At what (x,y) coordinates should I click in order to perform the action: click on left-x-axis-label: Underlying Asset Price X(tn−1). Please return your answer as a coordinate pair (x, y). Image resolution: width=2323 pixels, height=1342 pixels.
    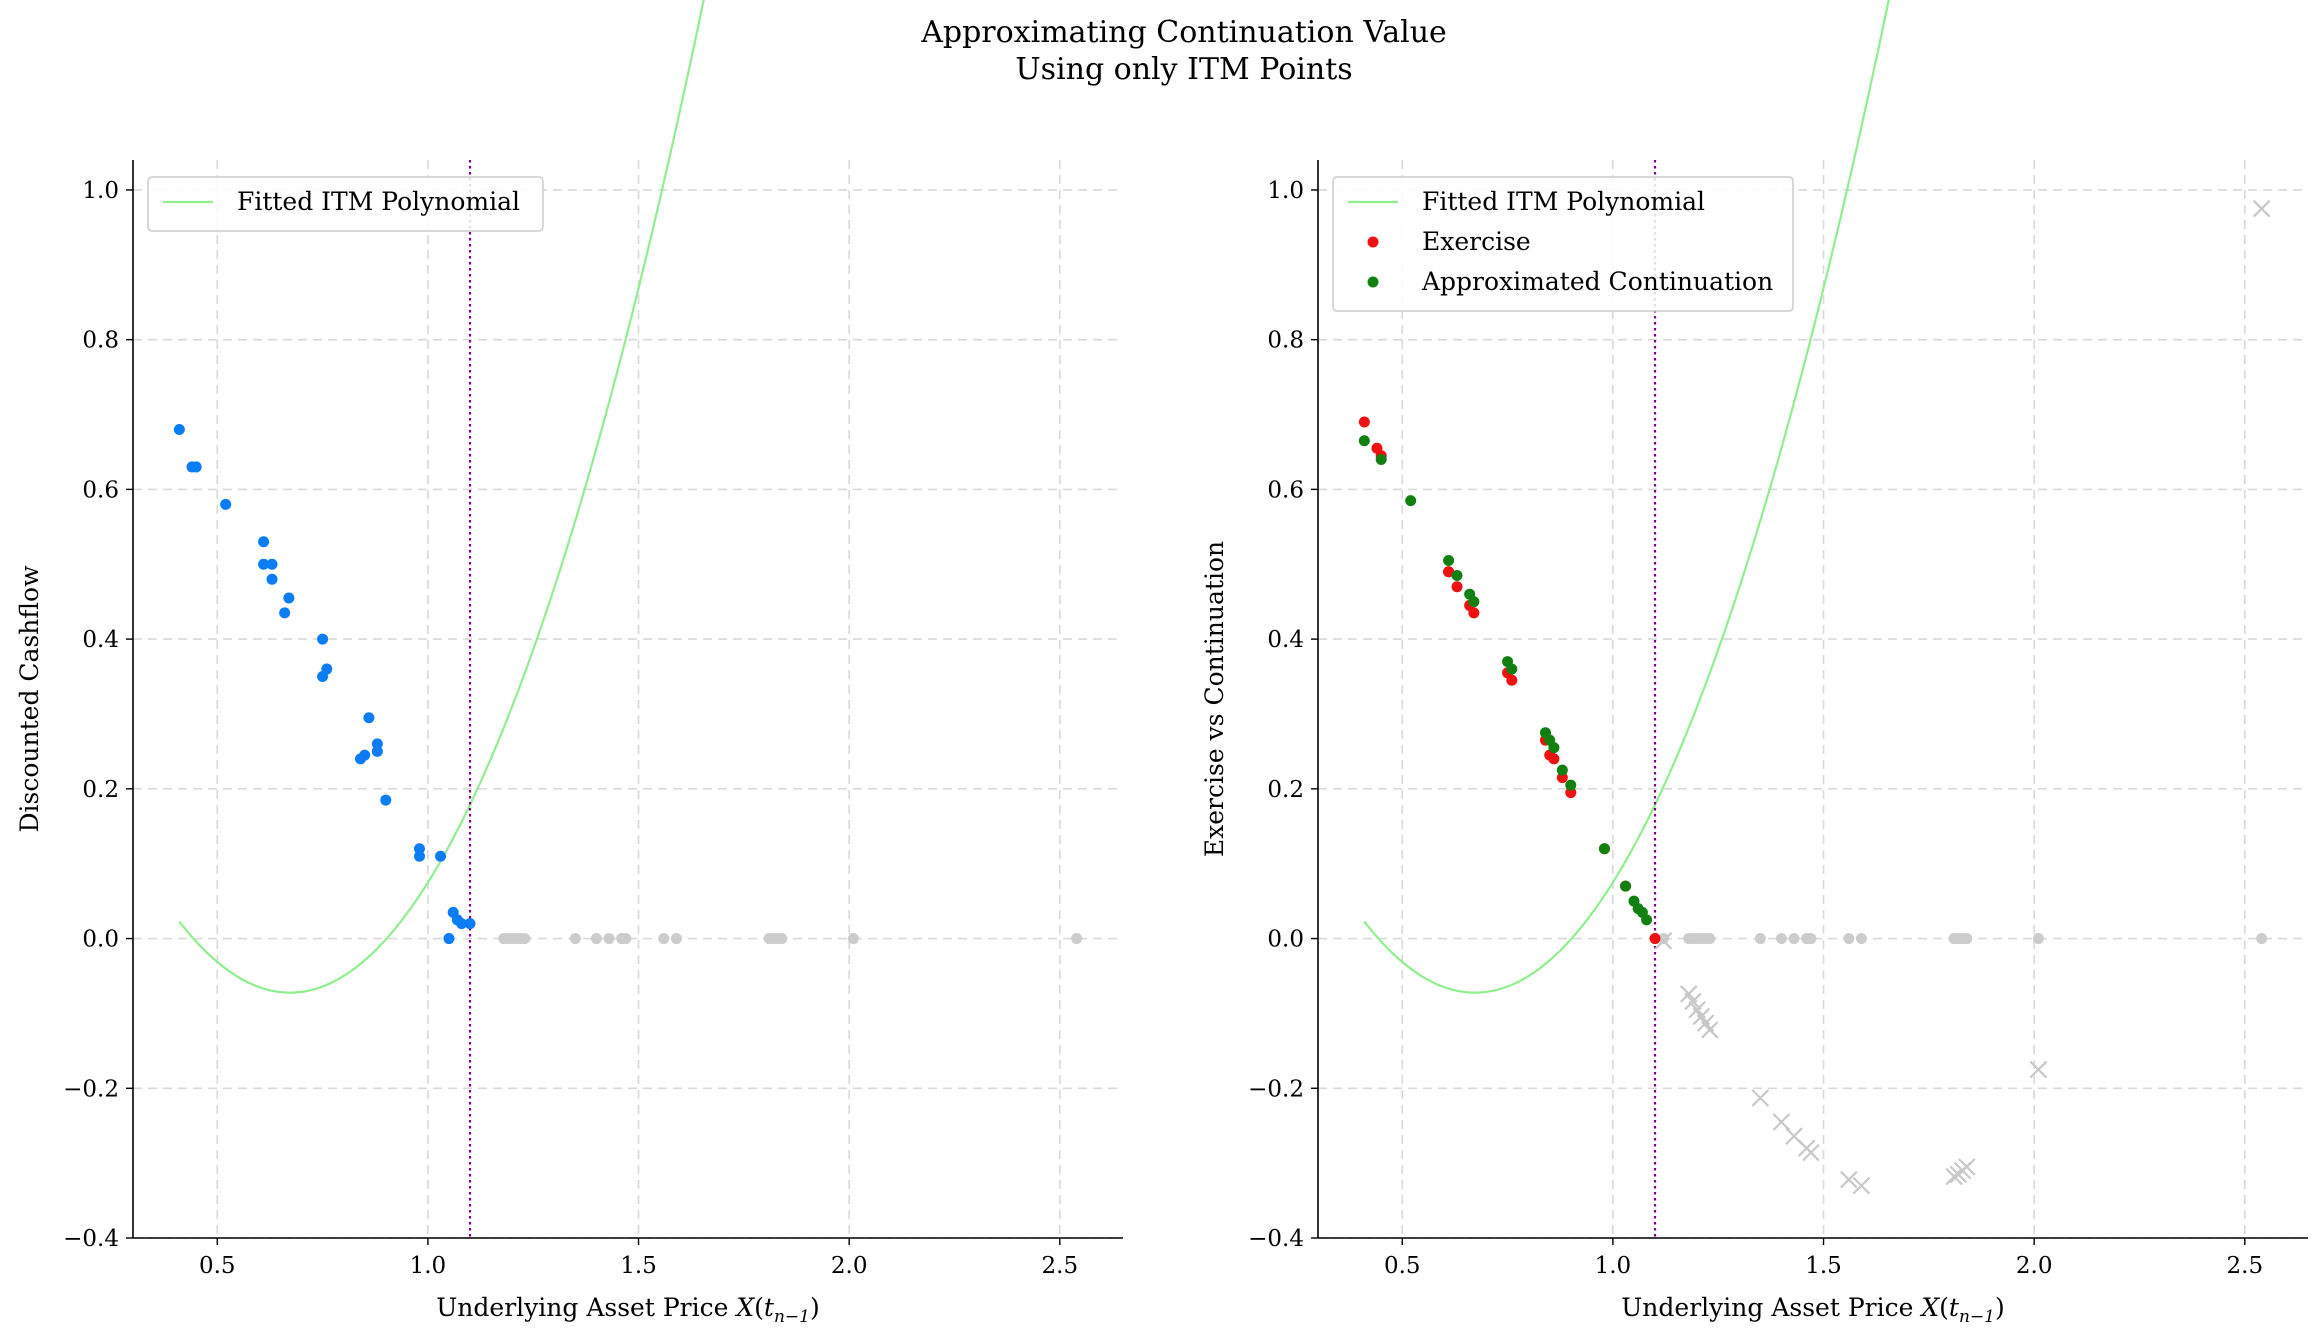
    Looking at the image, I should click on (628, 1310).